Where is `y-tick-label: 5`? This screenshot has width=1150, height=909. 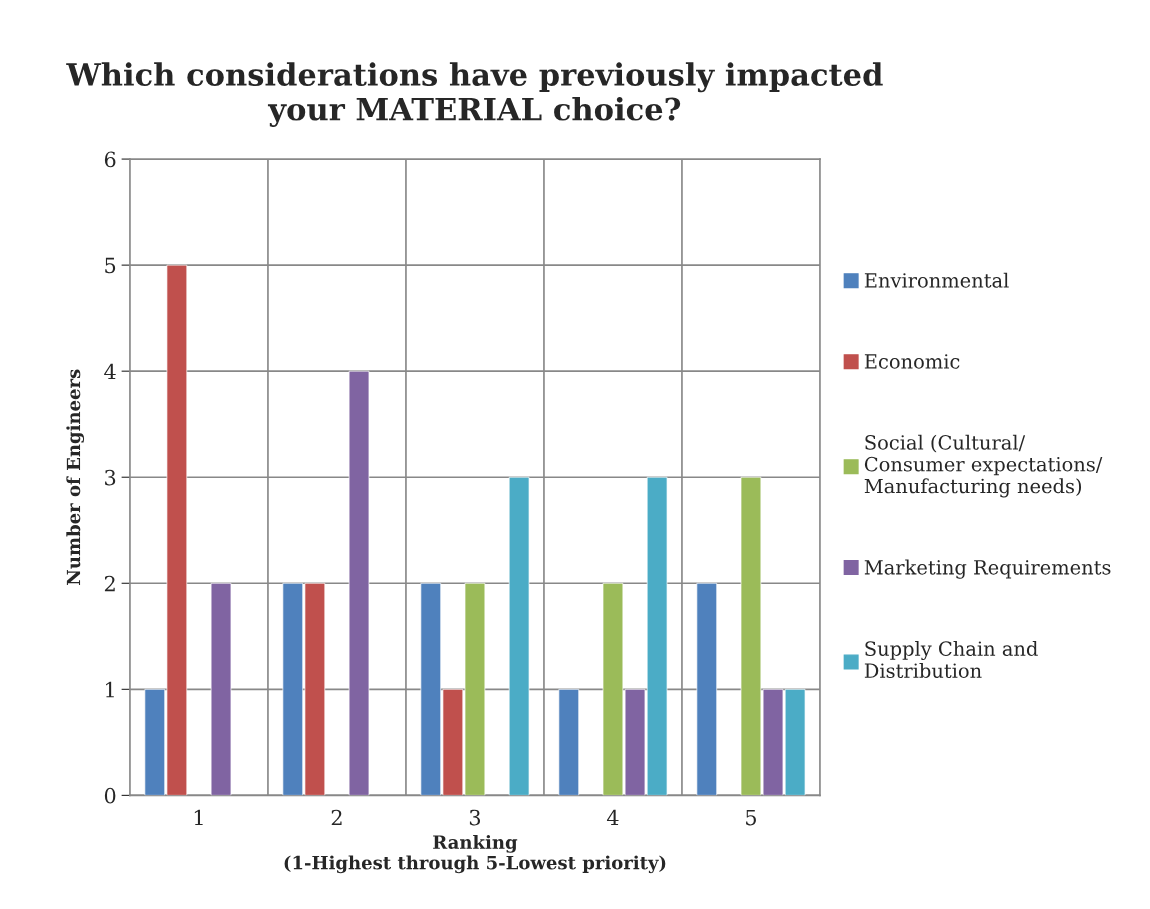
y-tick-label: 5 is located at coordinates (110, 265).